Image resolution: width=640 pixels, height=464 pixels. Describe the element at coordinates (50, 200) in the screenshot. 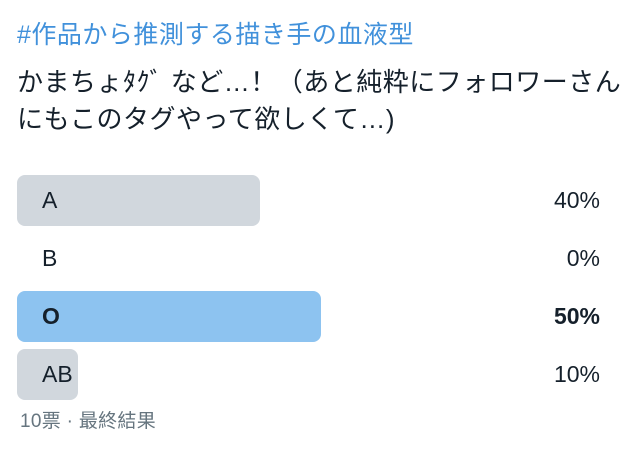

I see `poll-option-label: A` at that location.